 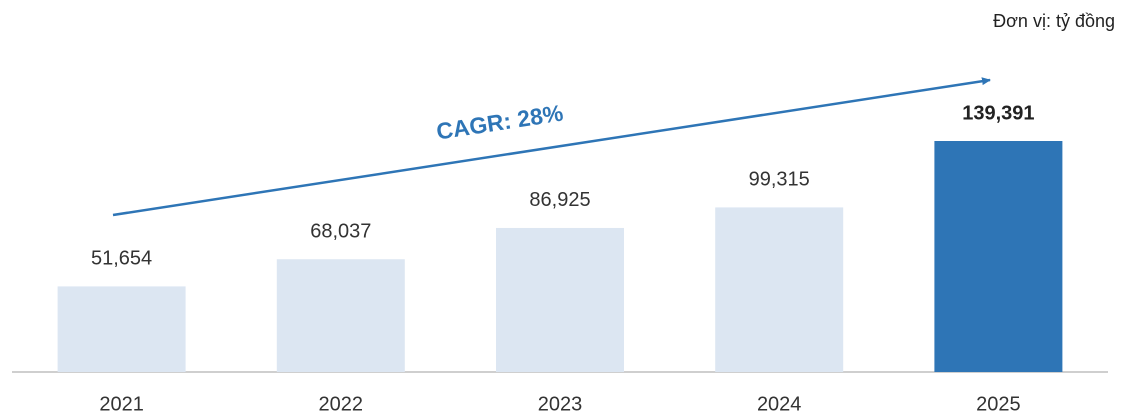 I want to click on value-label: 68,037, so click(x=340, y=232).